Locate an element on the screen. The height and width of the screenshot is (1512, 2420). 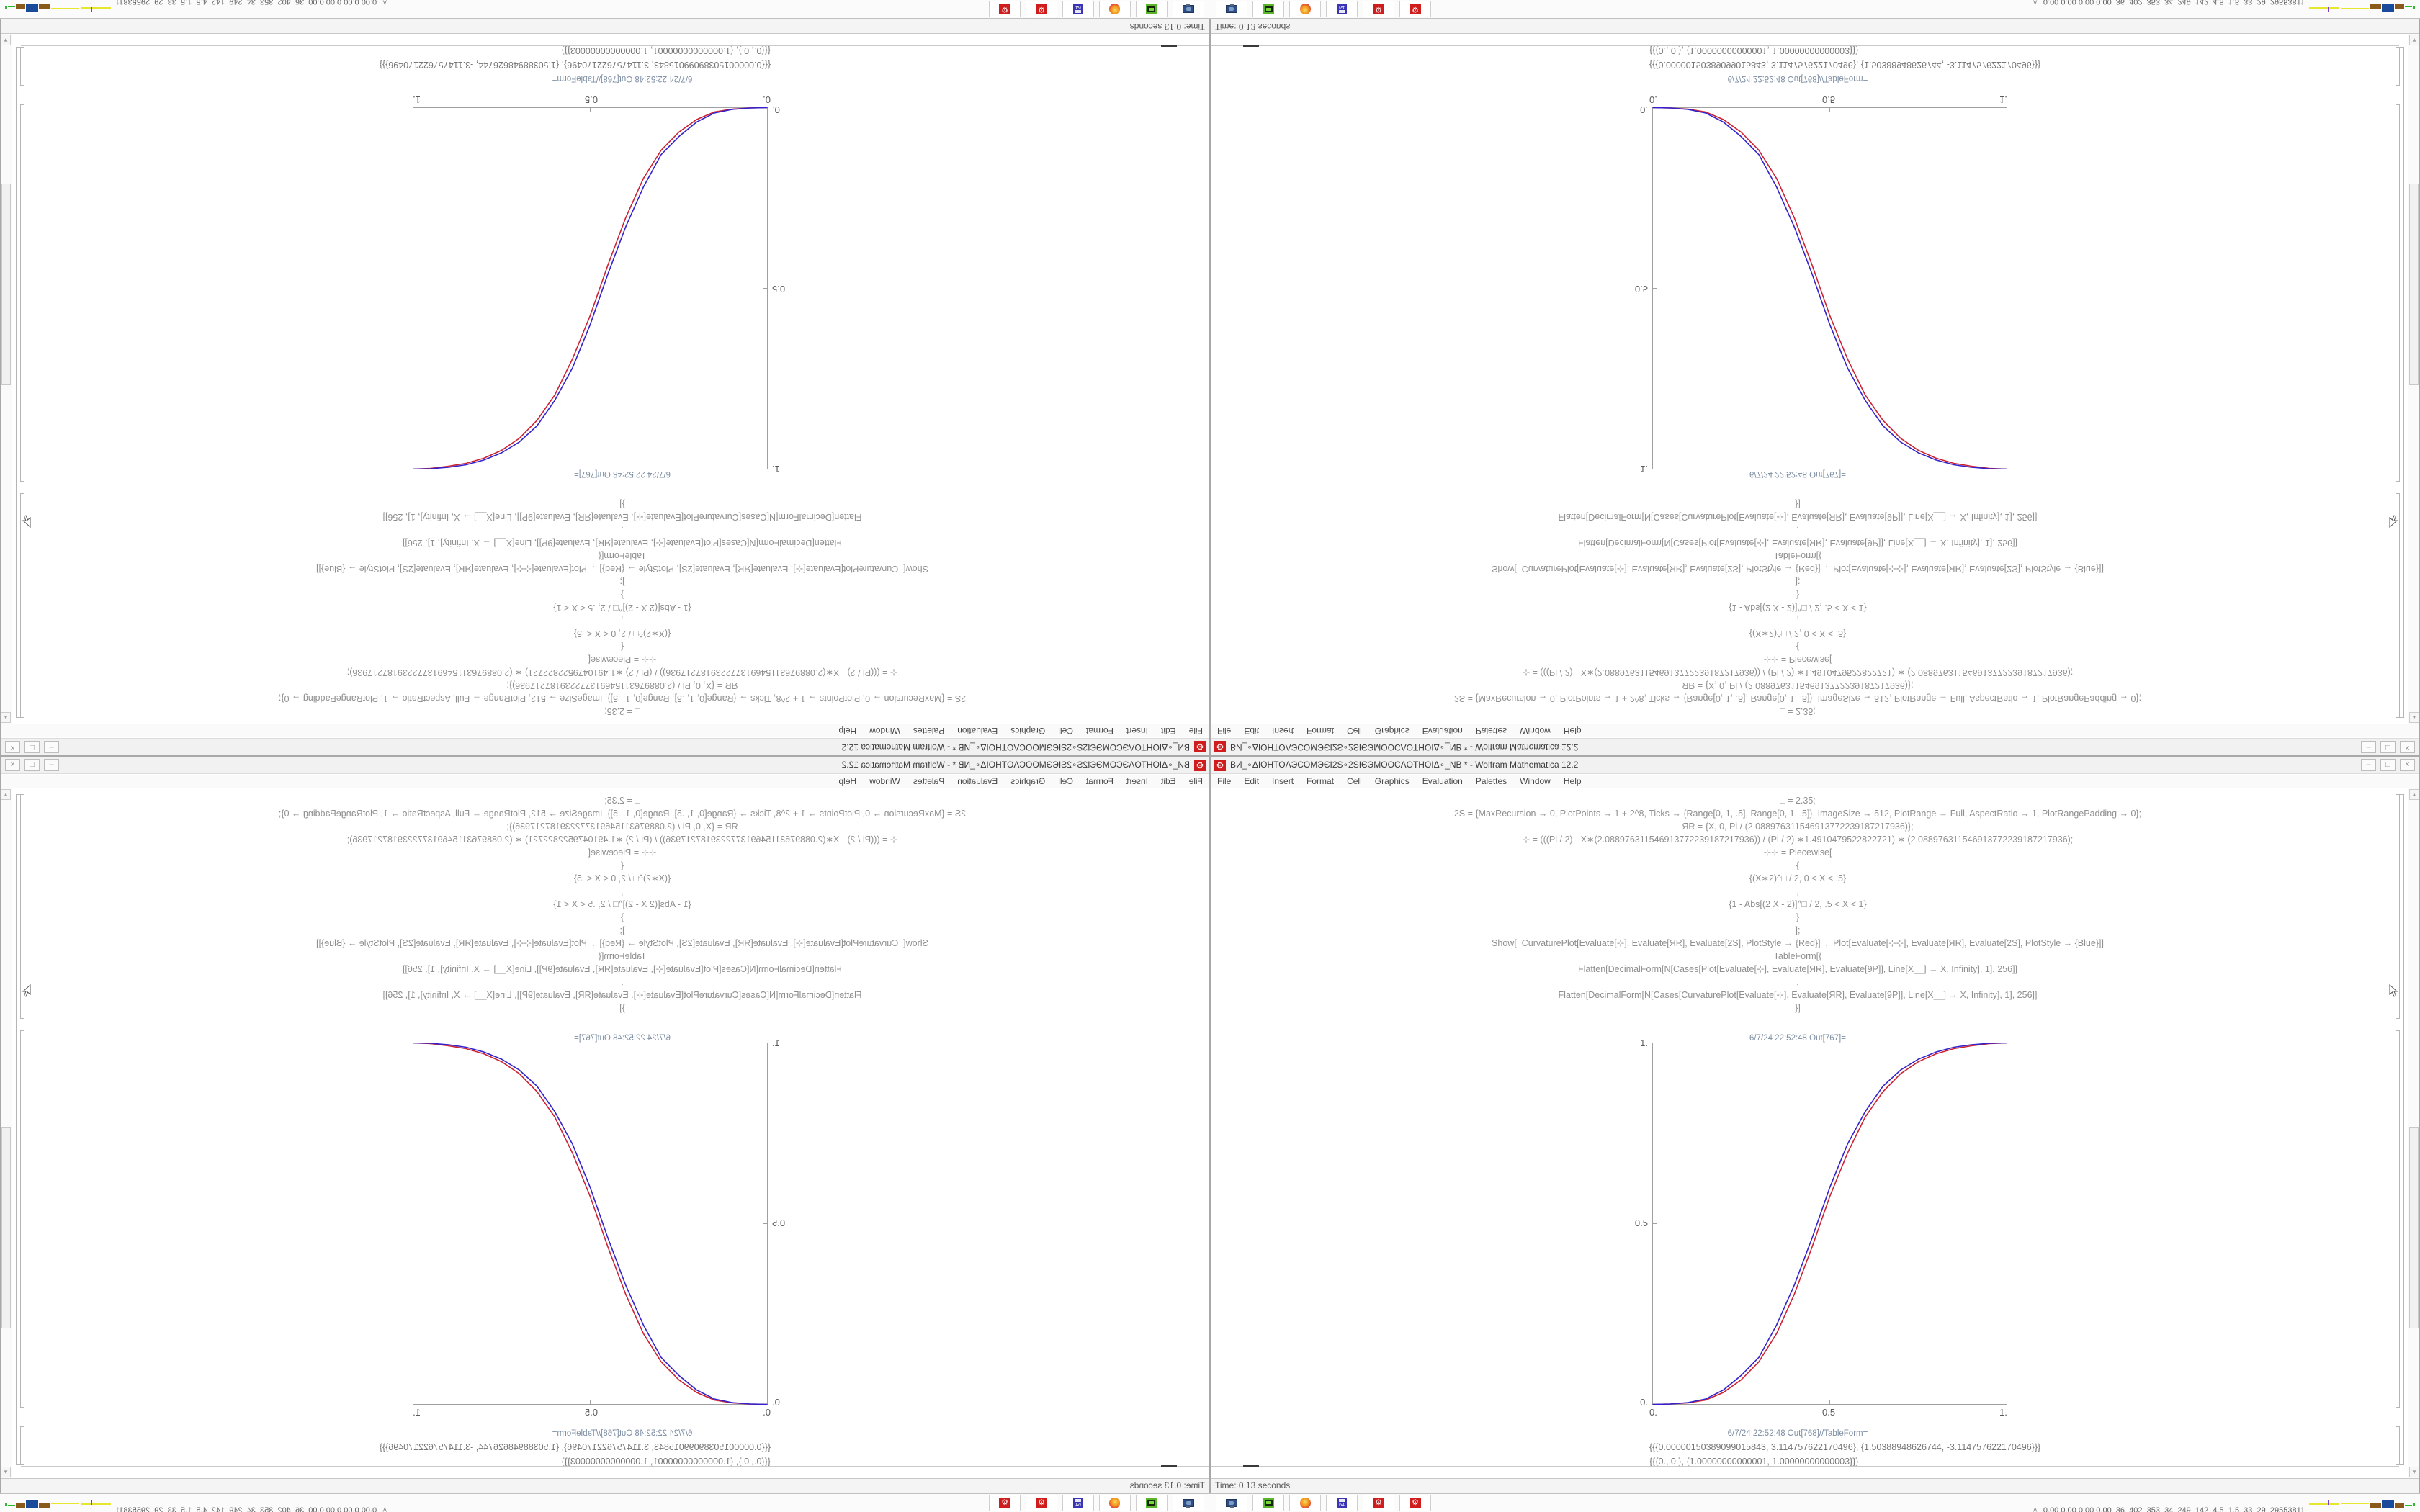
red-gear-2-launcher: ⚙ is located at coordinates (1415, 1503).